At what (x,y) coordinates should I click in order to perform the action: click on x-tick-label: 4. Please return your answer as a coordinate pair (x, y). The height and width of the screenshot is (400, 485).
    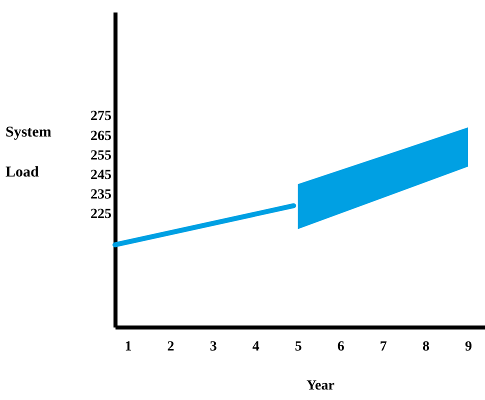
    Looking at the image, I should click on (256, 347).